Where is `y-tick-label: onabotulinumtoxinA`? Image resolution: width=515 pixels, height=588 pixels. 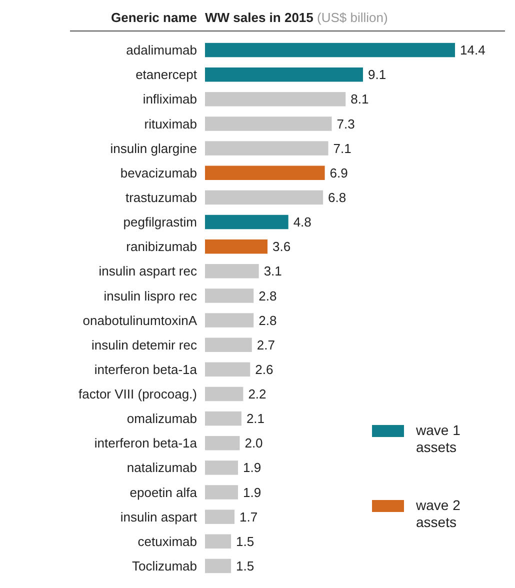
y-tick-label: onabotulinumtoxinA is located at coordinates (140, 320).